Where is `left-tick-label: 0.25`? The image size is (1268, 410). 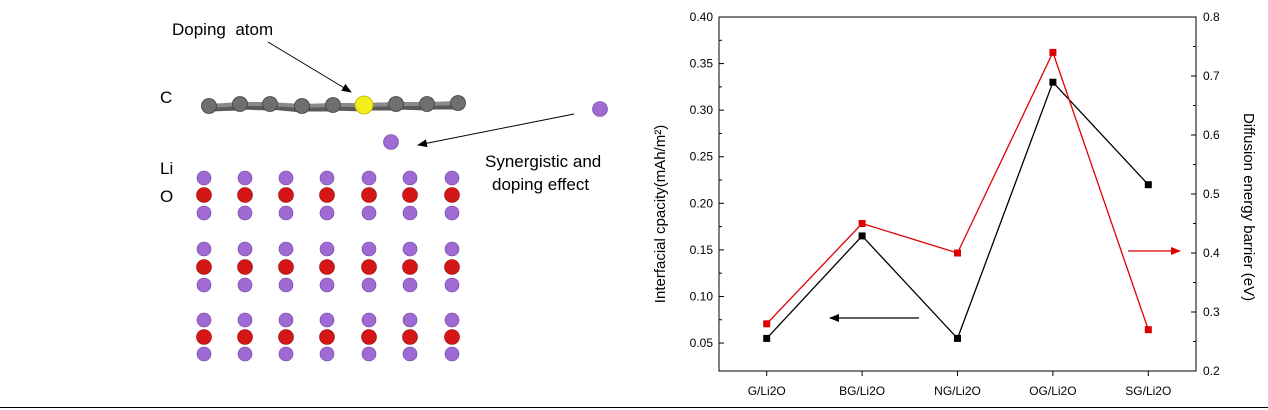
left-tick-label: 0.25 is located at coordinates (702, 157).